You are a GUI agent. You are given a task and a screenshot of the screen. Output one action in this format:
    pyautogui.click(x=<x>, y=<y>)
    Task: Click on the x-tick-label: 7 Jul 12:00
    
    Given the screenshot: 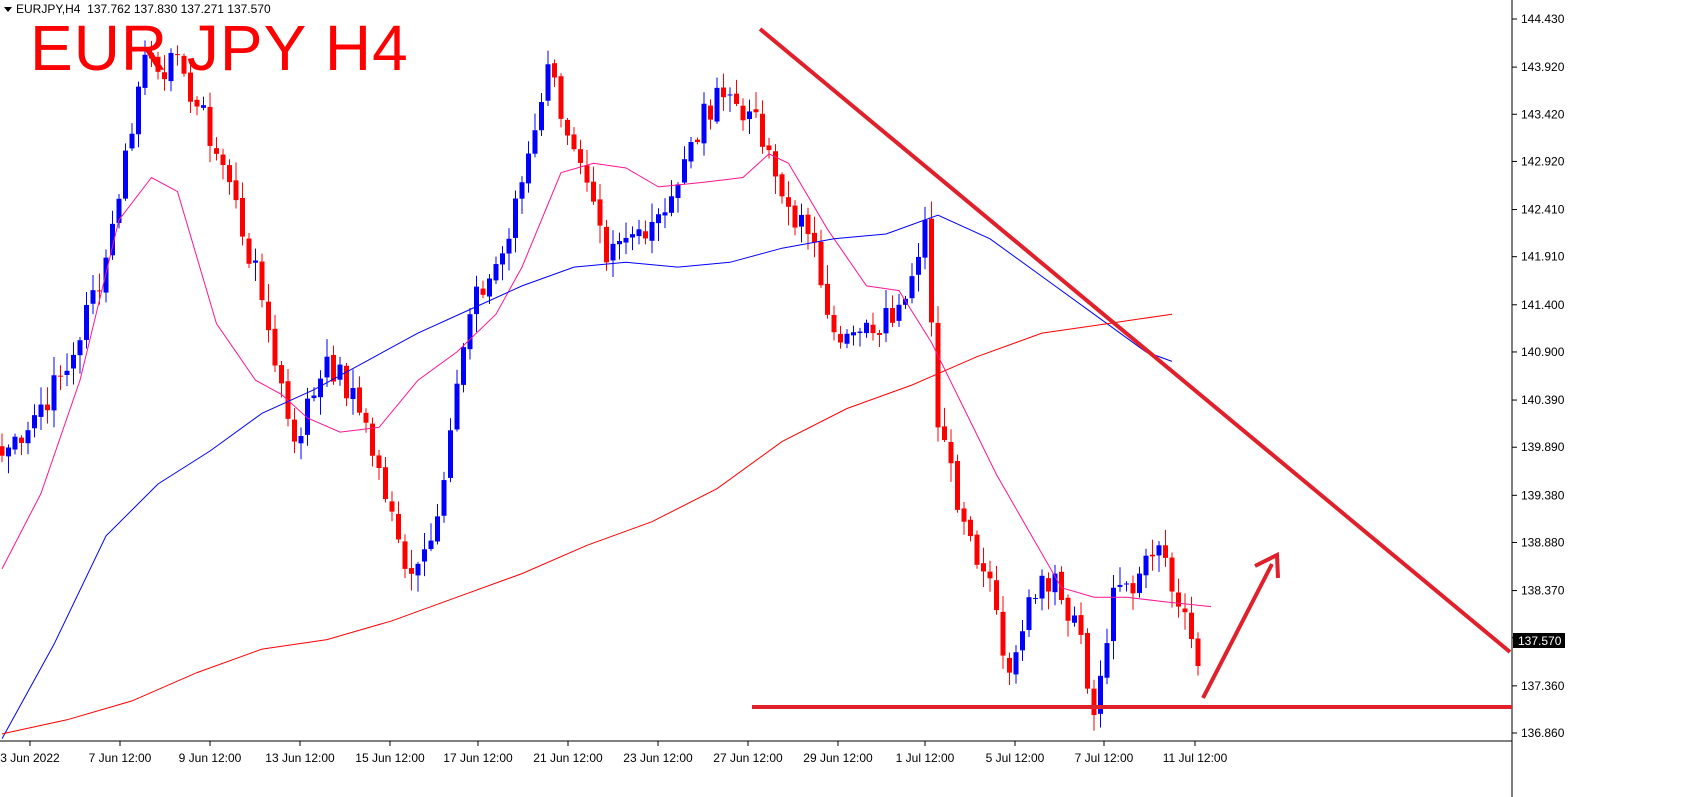 What is the action you would take?
    pyautogui.click(x=1104, y=758)
    